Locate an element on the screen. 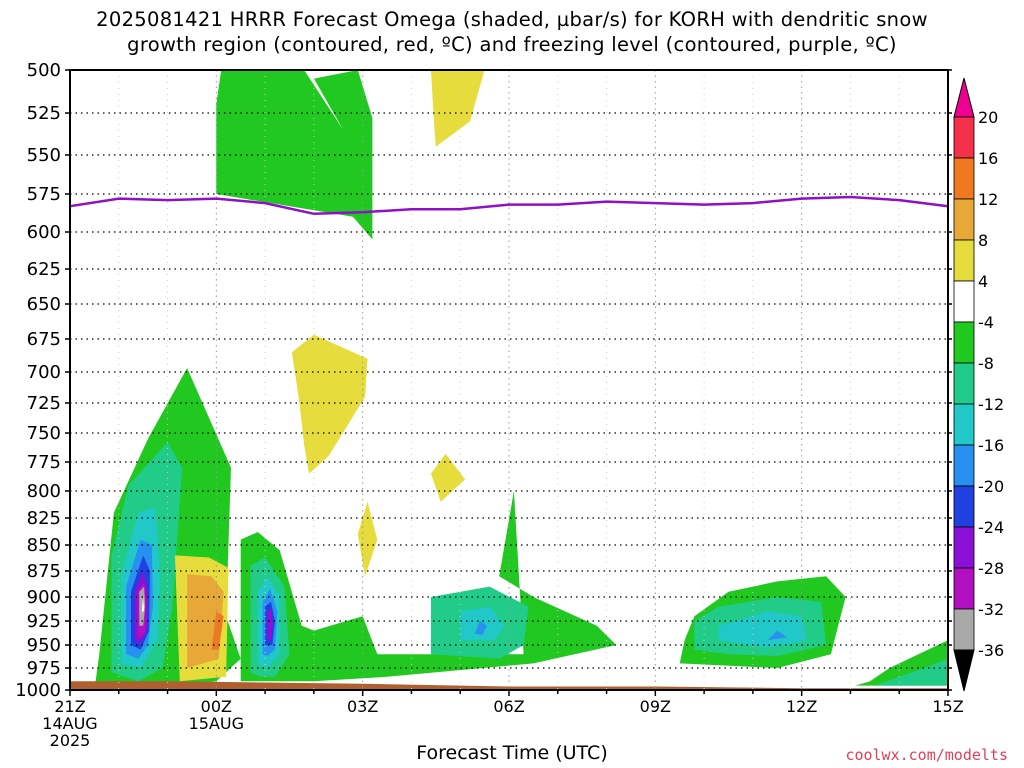  y-tick-label: 900 is located at coordinates (44, 597).